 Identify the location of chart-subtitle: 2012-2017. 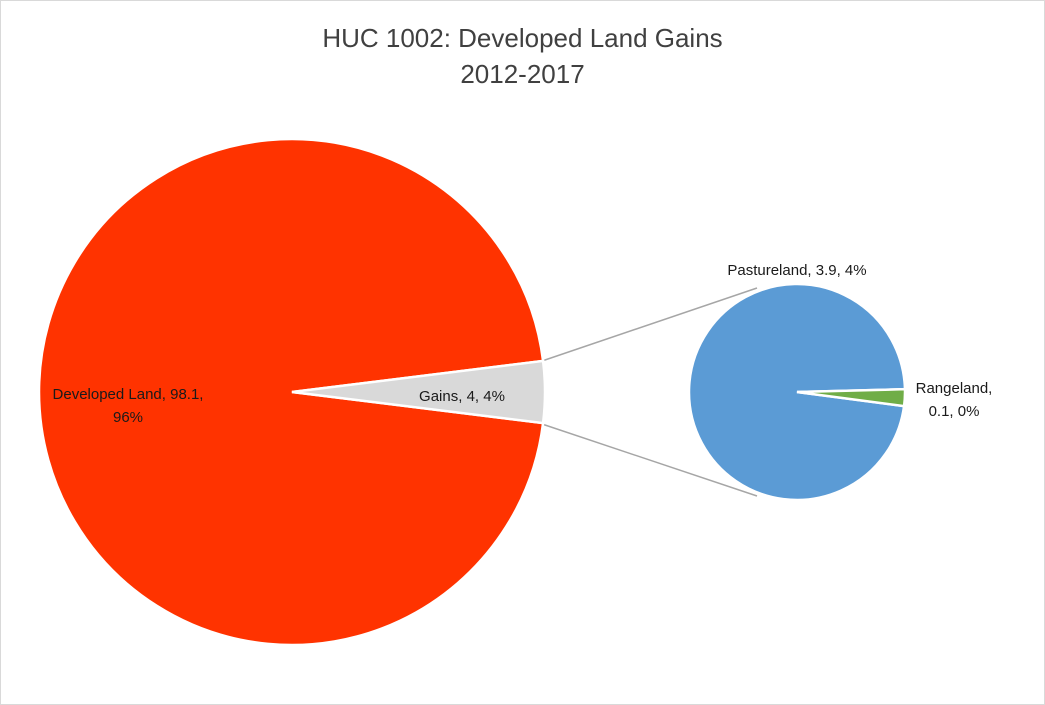
(522, 74).